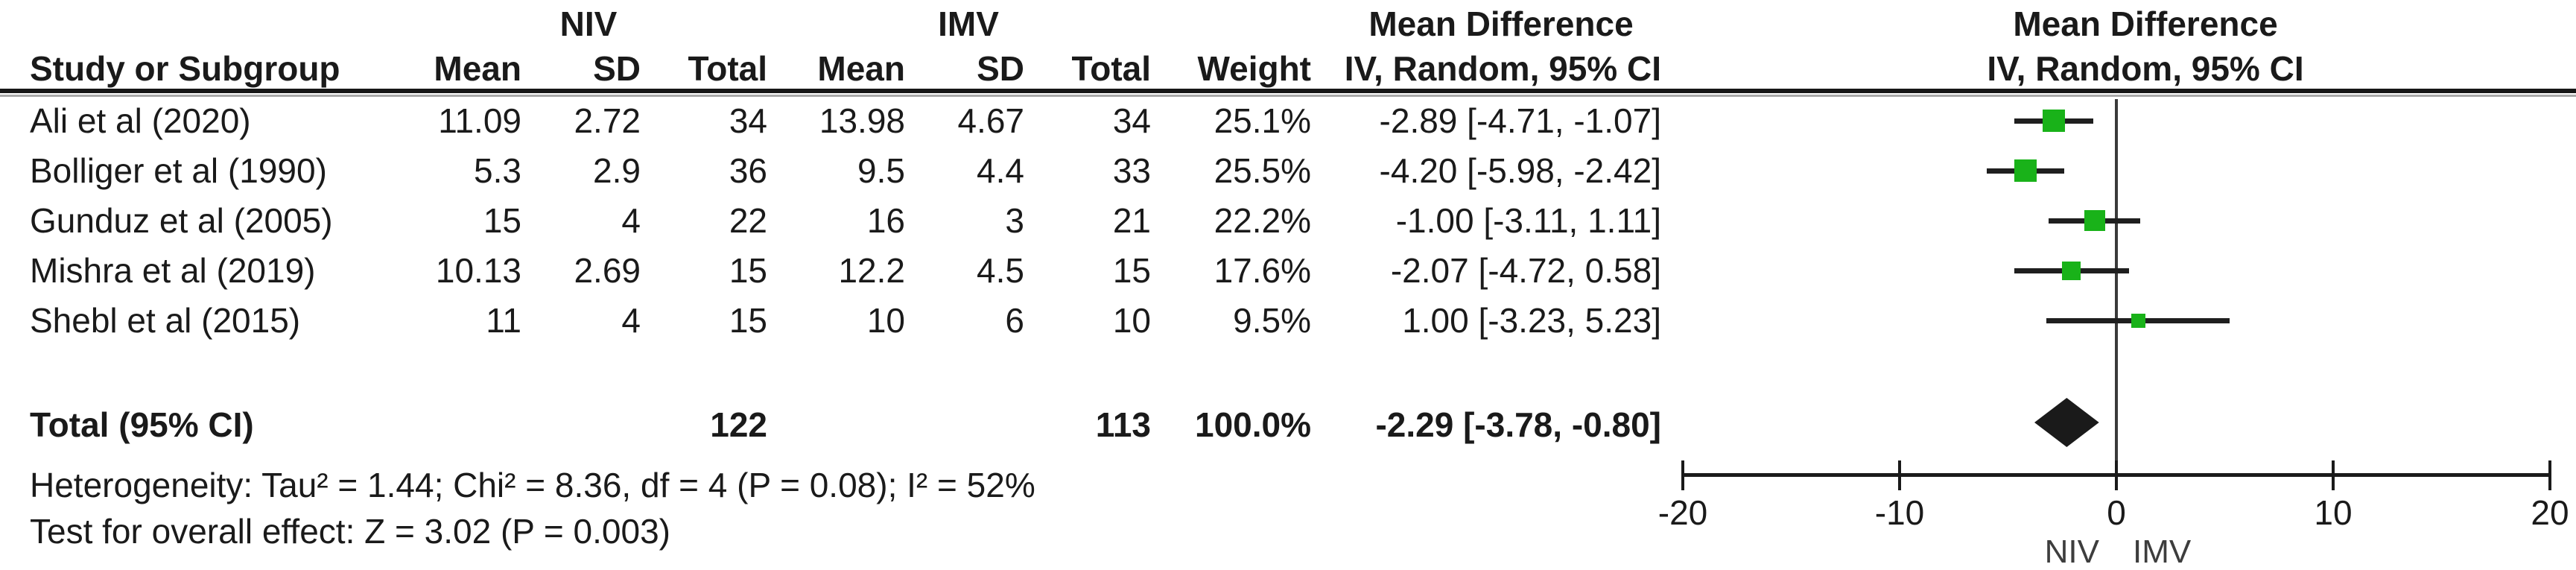 This screenshot has height=570, width=2576. Describe the element at coordinates (1131, 170) in the screenshot. I see `imv-total-value: 33` at that location.